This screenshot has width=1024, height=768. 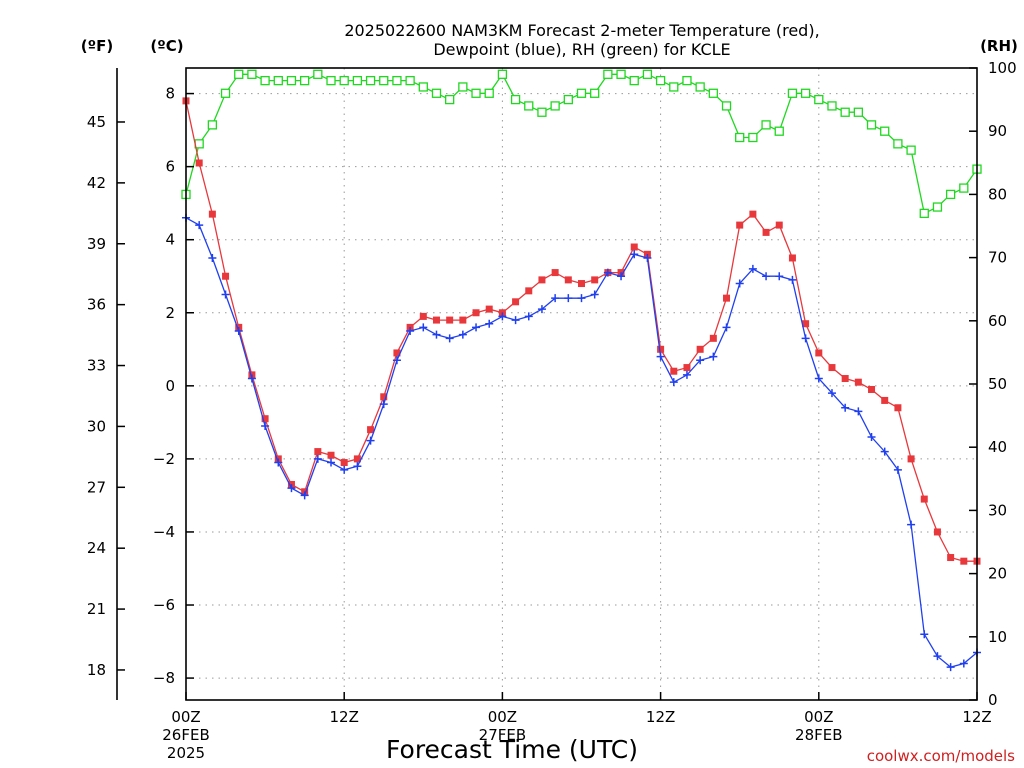 I want to click on rh-tick-label: 40, so click(x=997, y=447).